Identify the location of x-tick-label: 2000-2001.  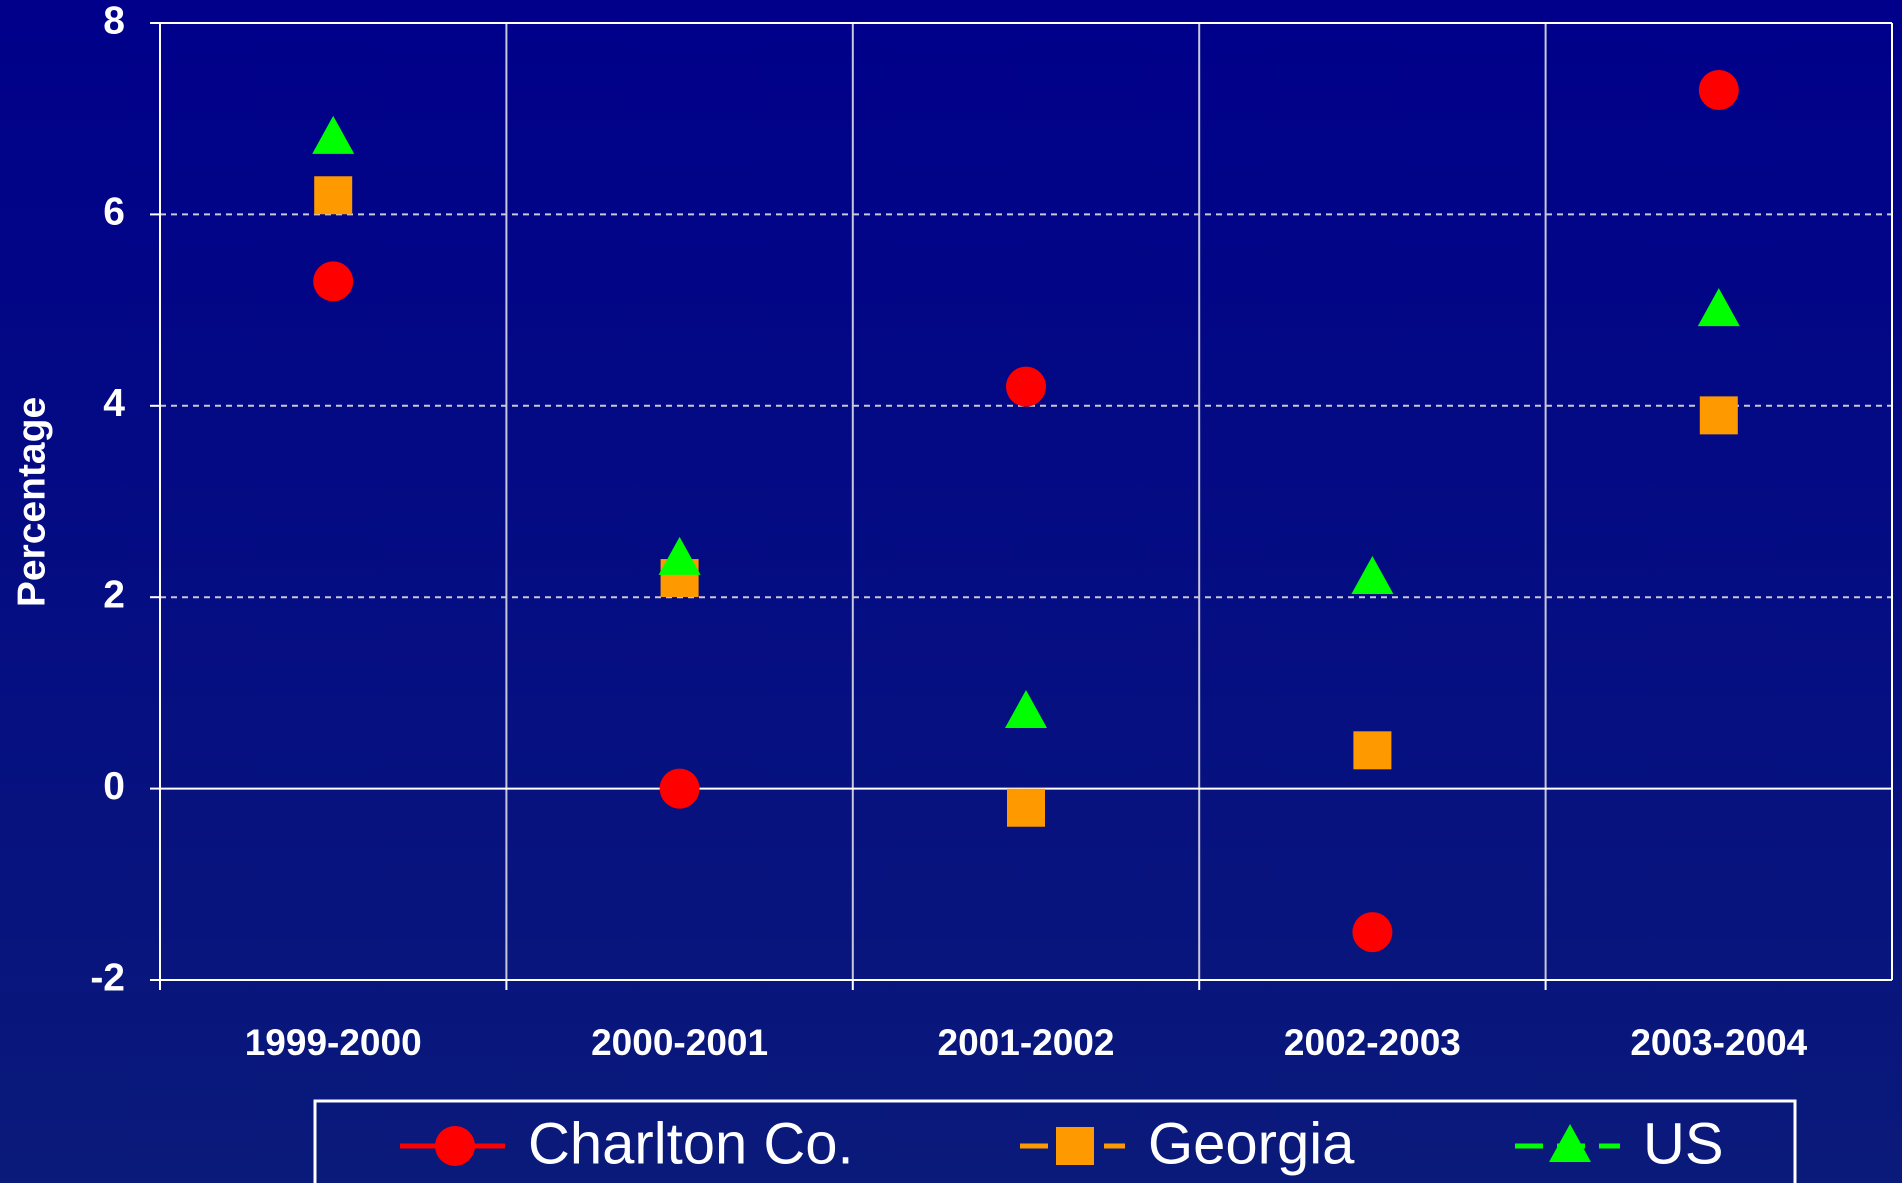
(679, 1042).